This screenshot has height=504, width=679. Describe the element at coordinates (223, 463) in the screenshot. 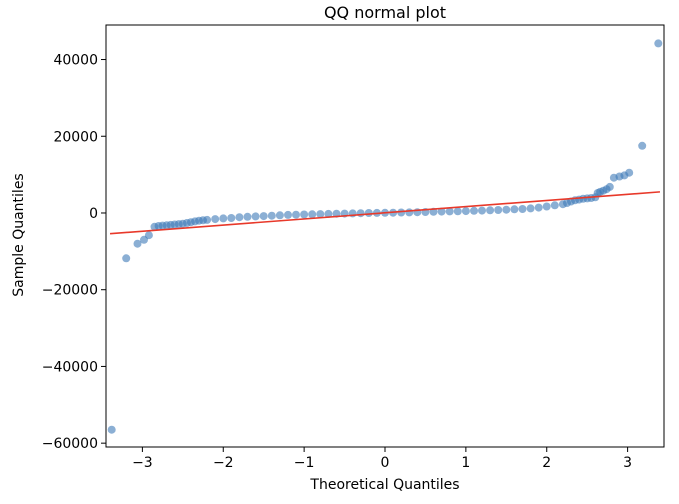

I see `x-tick-label: −2` at that location.